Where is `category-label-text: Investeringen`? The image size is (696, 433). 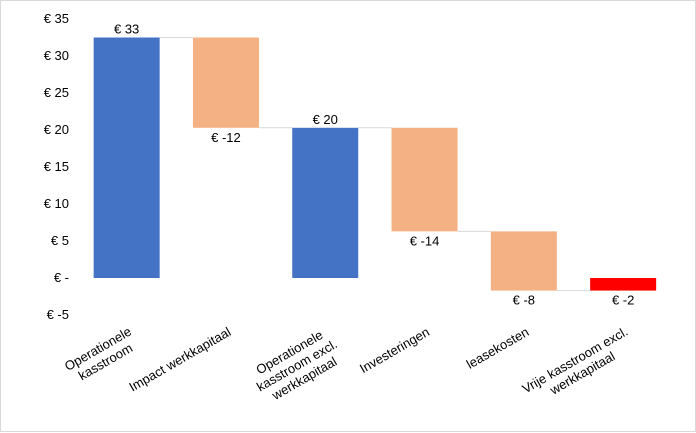
category-label-text: Investeringen is located at coordinates (394, 350).